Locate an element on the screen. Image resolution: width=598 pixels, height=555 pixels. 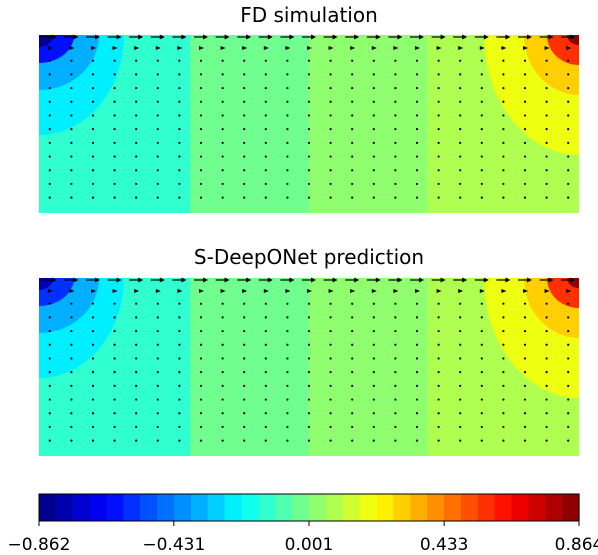
colorbar-tick-label: −0.431 is located at coordinates (173, 545).